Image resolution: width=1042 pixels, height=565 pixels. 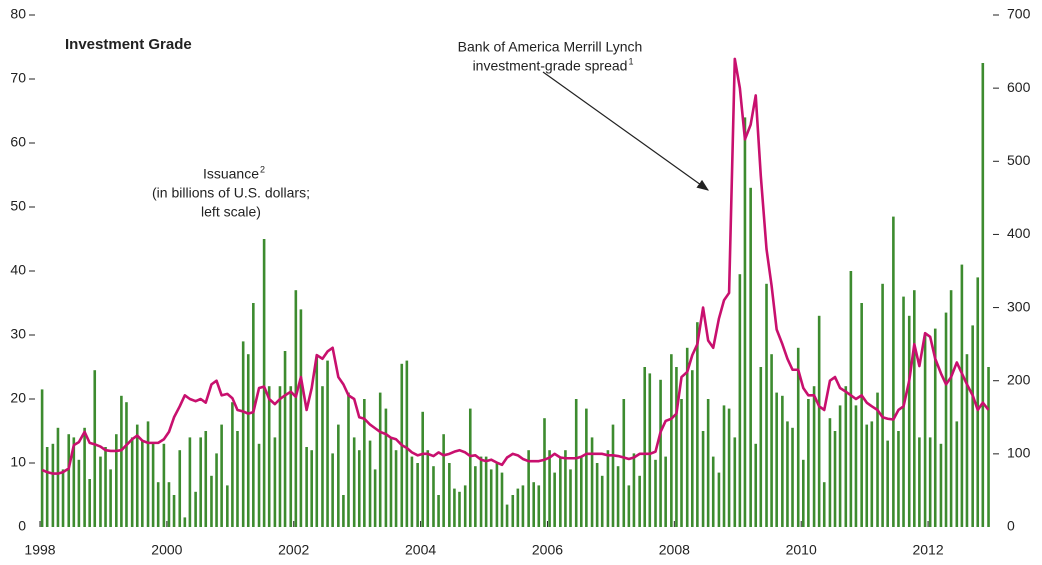 What do you see at coordinates (39, 550) in the screenshot?
I see `x-tick-label: 1998` at bounding box center [39, 550].